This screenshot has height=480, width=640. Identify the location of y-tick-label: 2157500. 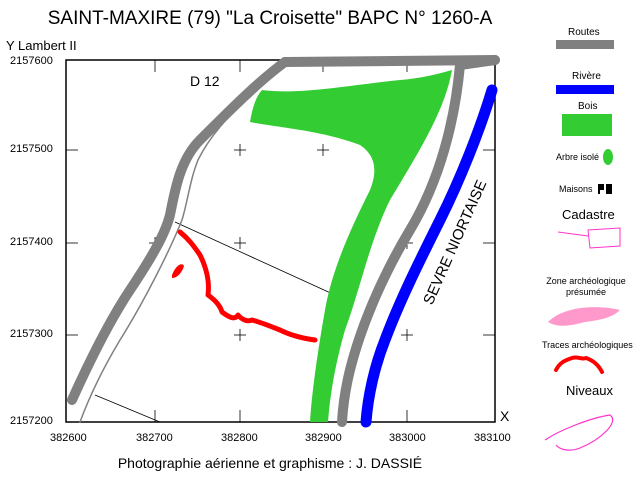
(31, 149).